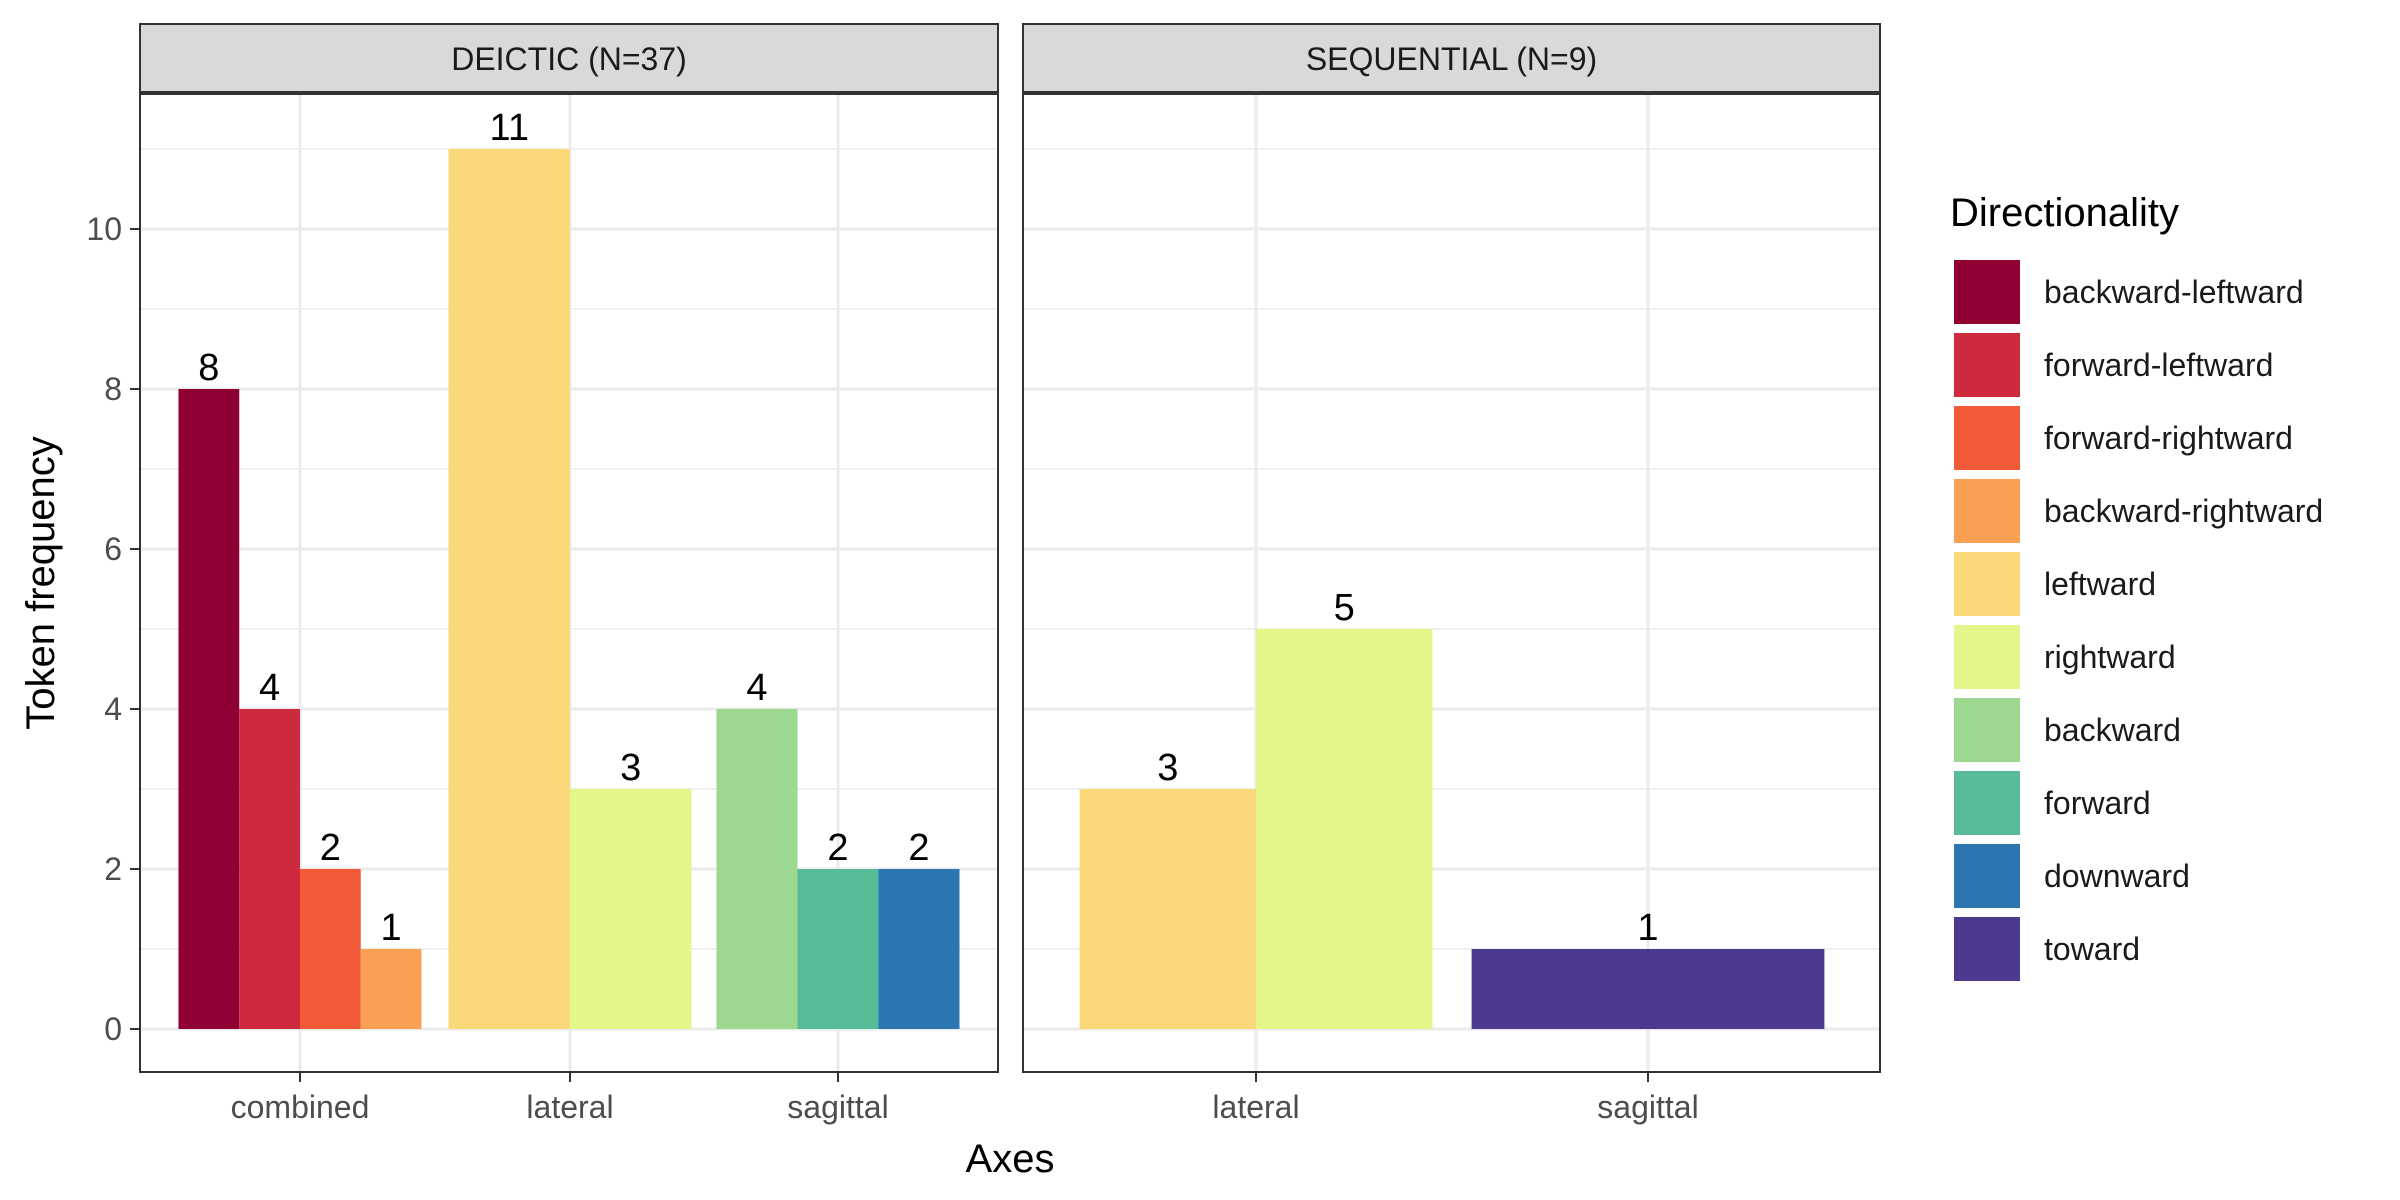  Describe the element at coordinates (2110, 657) in the screenshot. I see `legend-label: rightward` at that location.